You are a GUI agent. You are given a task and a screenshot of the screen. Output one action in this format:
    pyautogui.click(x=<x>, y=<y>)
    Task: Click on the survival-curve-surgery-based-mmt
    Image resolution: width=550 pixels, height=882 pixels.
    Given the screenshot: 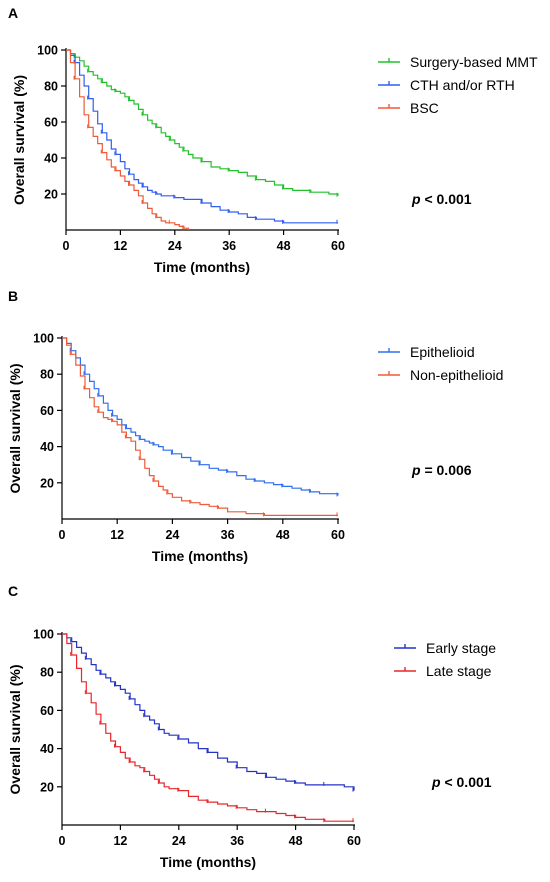 What is the action you would take?
    pyautogui.click(x=202, y=122)
    